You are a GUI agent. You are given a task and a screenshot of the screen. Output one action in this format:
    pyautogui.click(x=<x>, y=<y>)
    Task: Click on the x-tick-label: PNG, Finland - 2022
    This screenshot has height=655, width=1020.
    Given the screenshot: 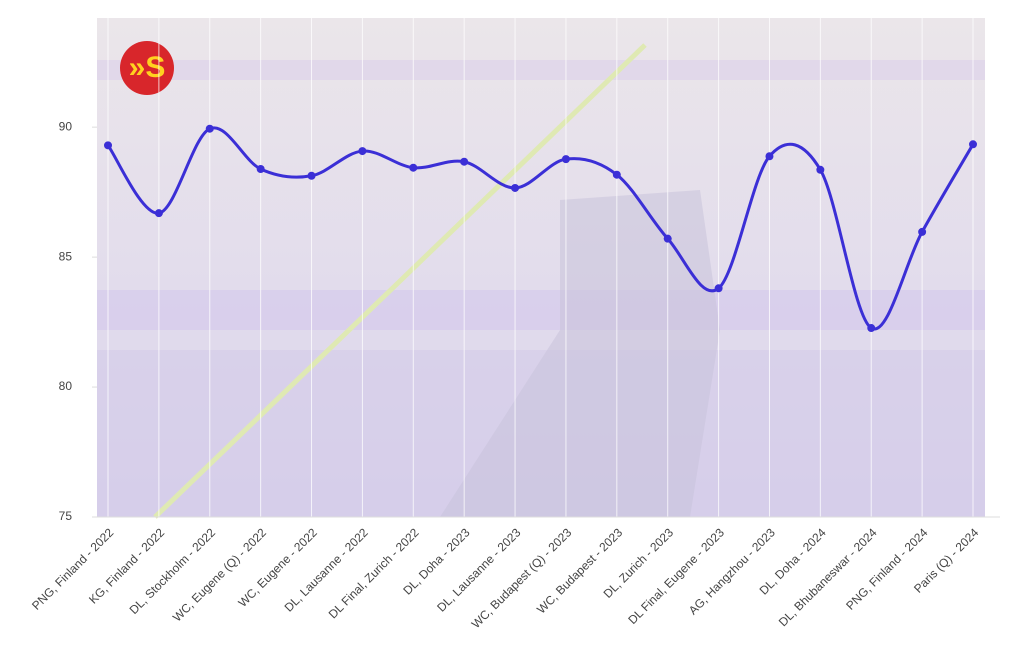 What is the action you would take?
    pyautogui.click(x=72, y=568)
    